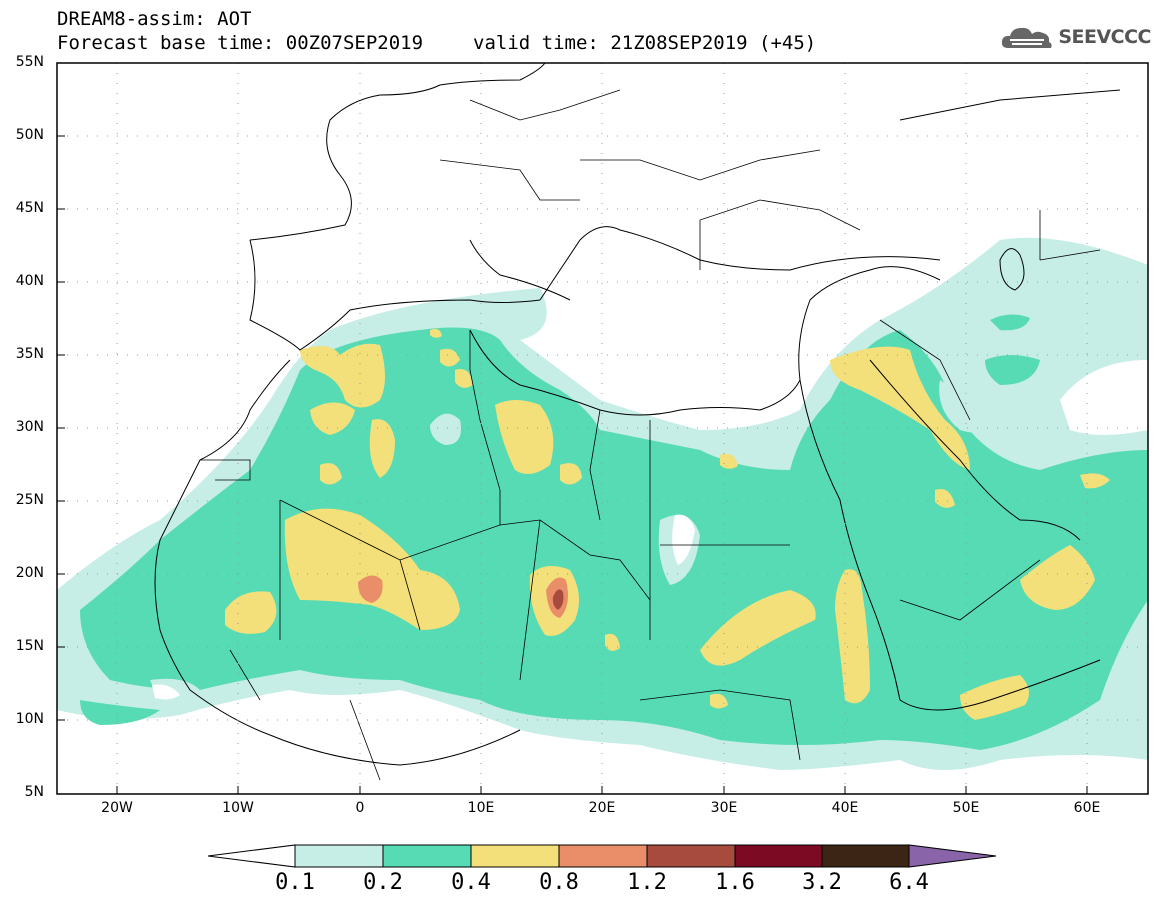  Describe the element at coordinates (481, 808) in the screenshot. I see `lon-label: 10E` at that location.